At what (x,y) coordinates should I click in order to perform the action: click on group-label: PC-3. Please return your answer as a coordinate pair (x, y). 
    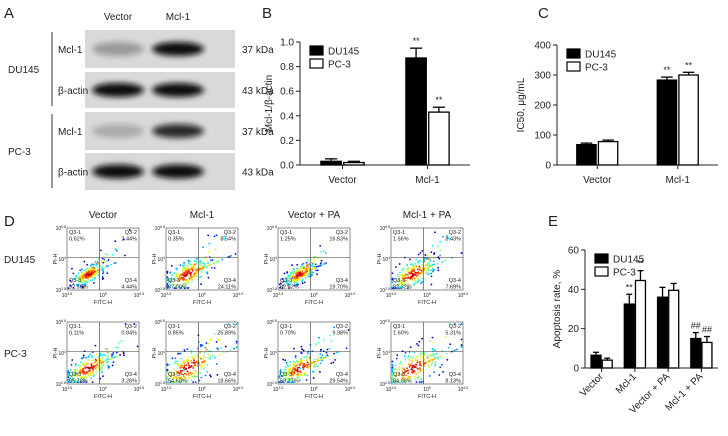
    Looking at the image, I should click on (19, 152).